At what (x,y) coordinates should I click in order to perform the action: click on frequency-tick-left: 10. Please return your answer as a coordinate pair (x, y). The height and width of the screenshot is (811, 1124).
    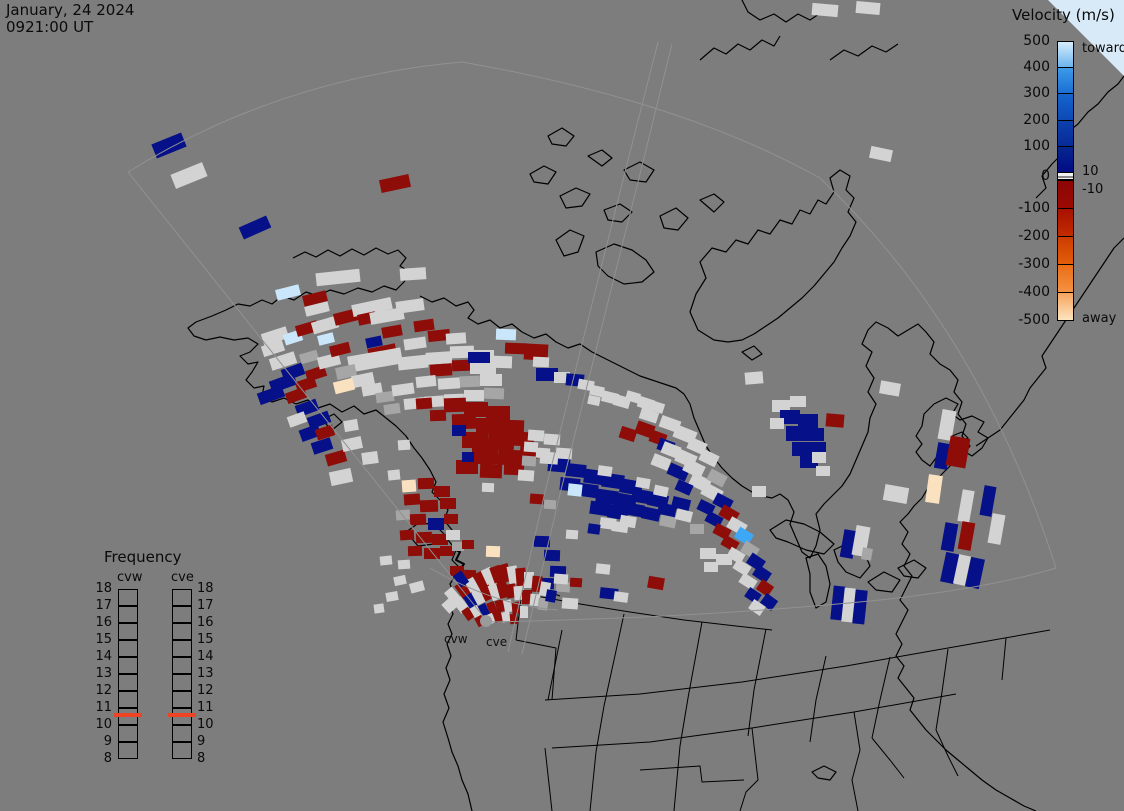
    Looking at the image, I should click on (103, 724).